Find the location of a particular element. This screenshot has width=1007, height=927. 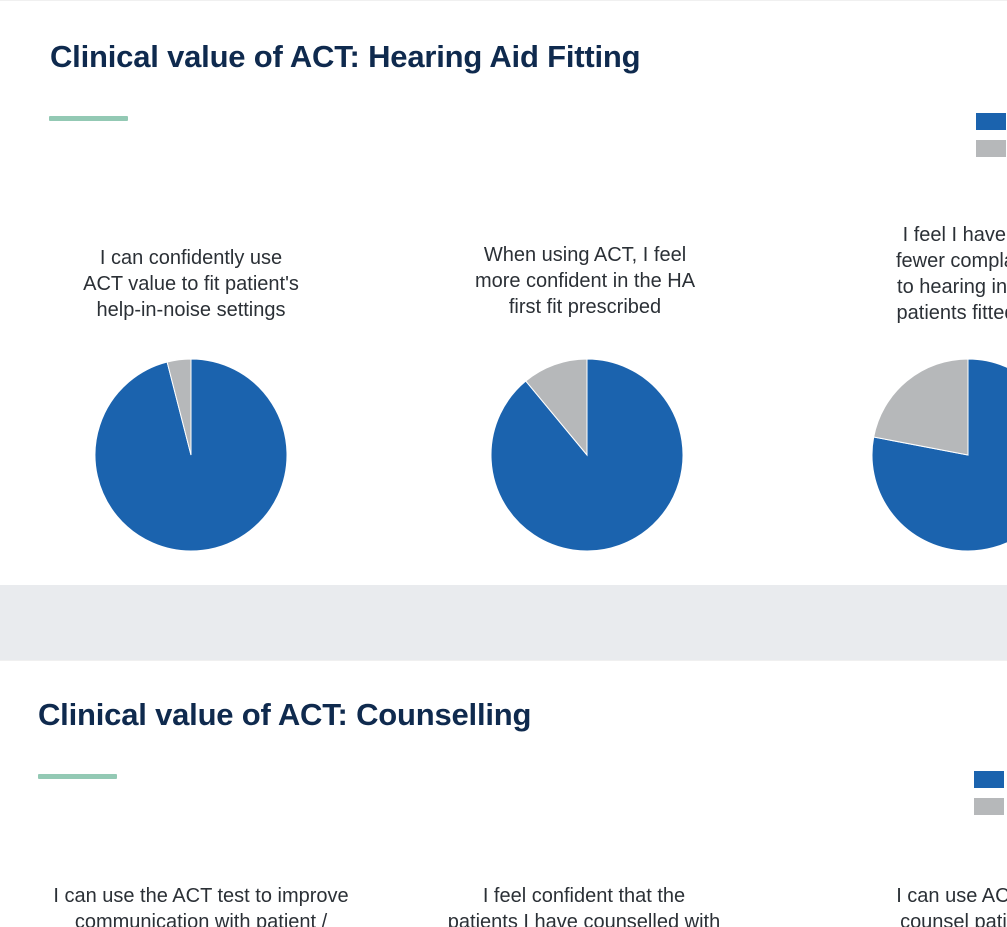

question-2-line-3: first fit prescribed is located at coordinates (585, 307).